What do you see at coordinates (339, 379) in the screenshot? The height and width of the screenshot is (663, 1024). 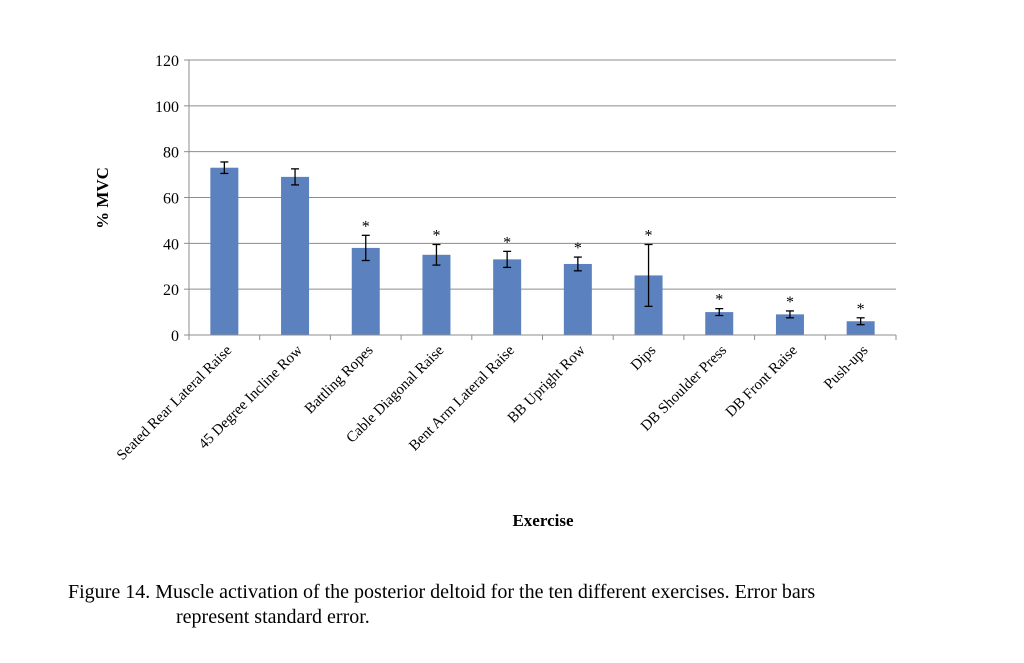 I see `x-tick-label-2: Battling Ropes` at bounding box center [339, 379].